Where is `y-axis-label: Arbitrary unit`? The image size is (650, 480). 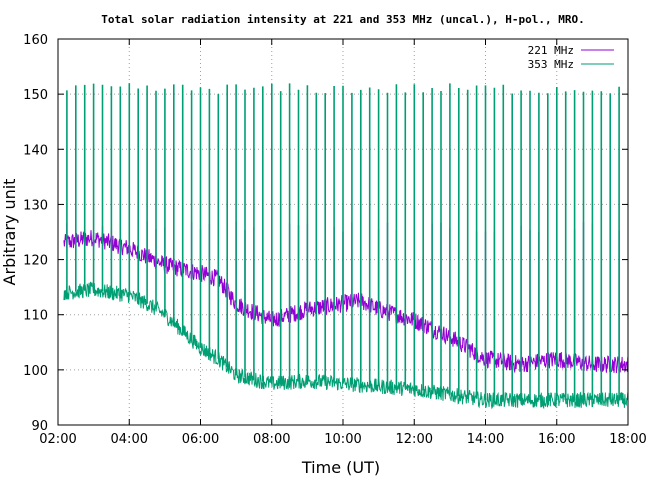 y-axis-label: Arbitrary unit is located at coordinates (9, 232).